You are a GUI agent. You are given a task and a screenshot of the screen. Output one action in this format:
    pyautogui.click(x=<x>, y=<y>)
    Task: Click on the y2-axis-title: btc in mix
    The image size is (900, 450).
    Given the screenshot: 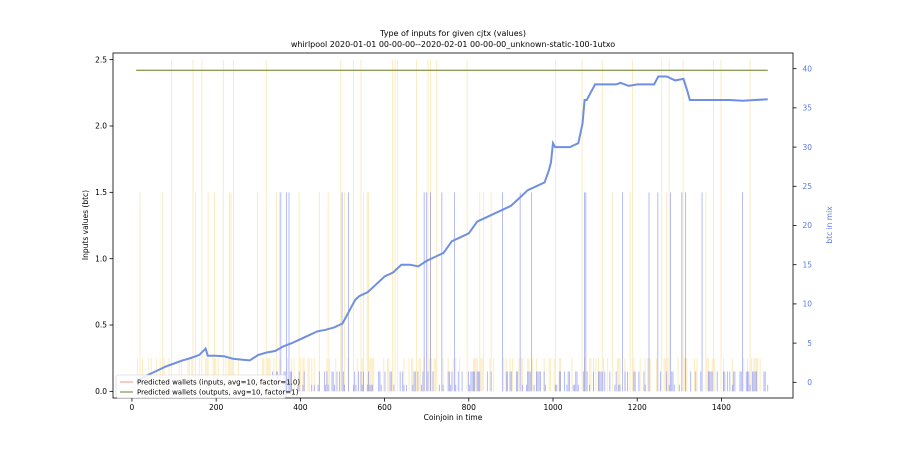 What is the action you would take?
    pyautogui.click(x=829, y=225)
    